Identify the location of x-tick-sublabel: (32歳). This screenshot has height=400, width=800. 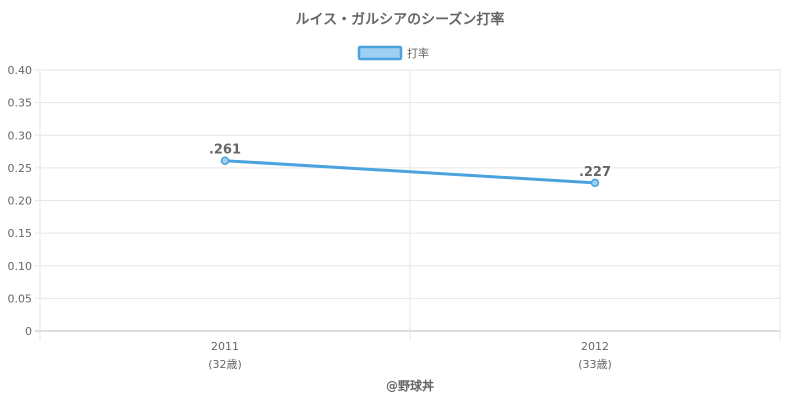
(225, 364).